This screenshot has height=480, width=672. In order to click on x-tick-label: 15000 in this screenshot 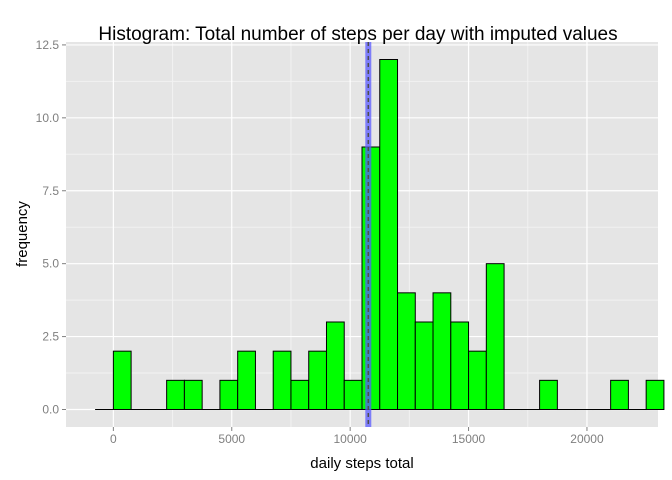, I will do `click(469, 439)`.